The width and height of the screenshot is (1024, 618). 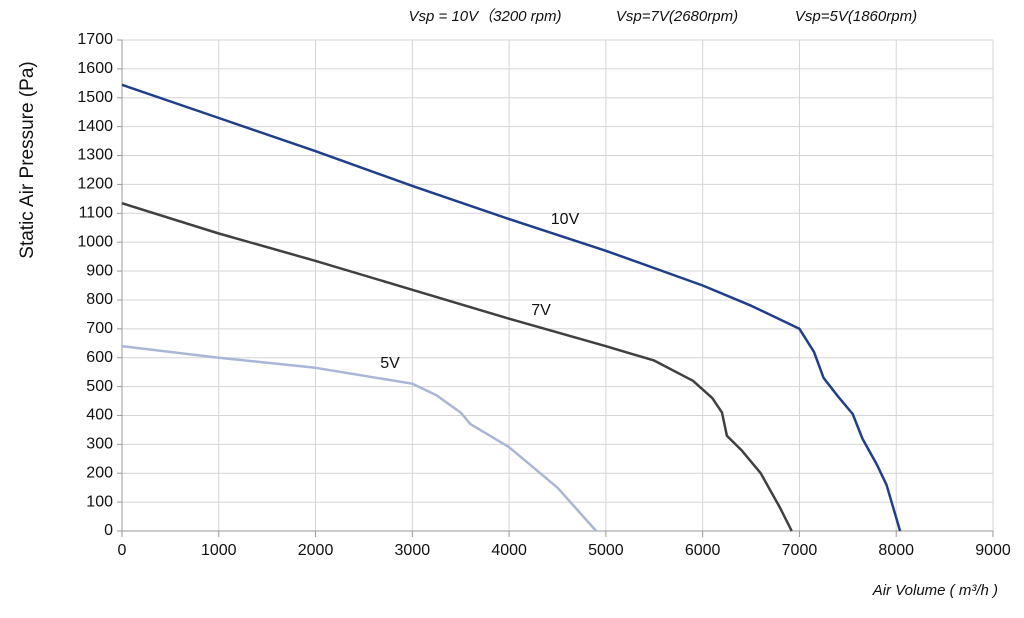 I want to click on y-tick-label: 600, so click(x=99, y=357).